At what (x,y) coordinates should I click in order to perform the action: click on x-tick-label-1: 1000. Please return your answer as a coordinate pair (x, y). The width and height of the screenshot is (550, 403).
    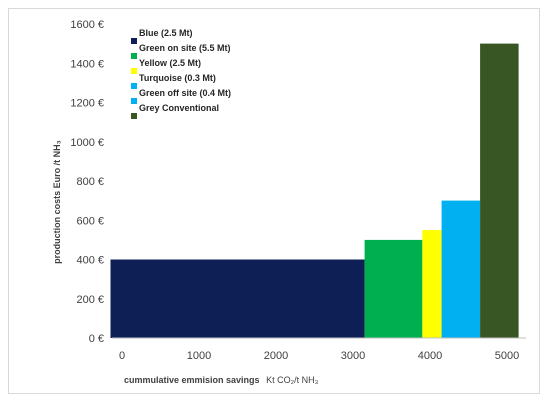
    Looking at the image, I should click on (199, 356).